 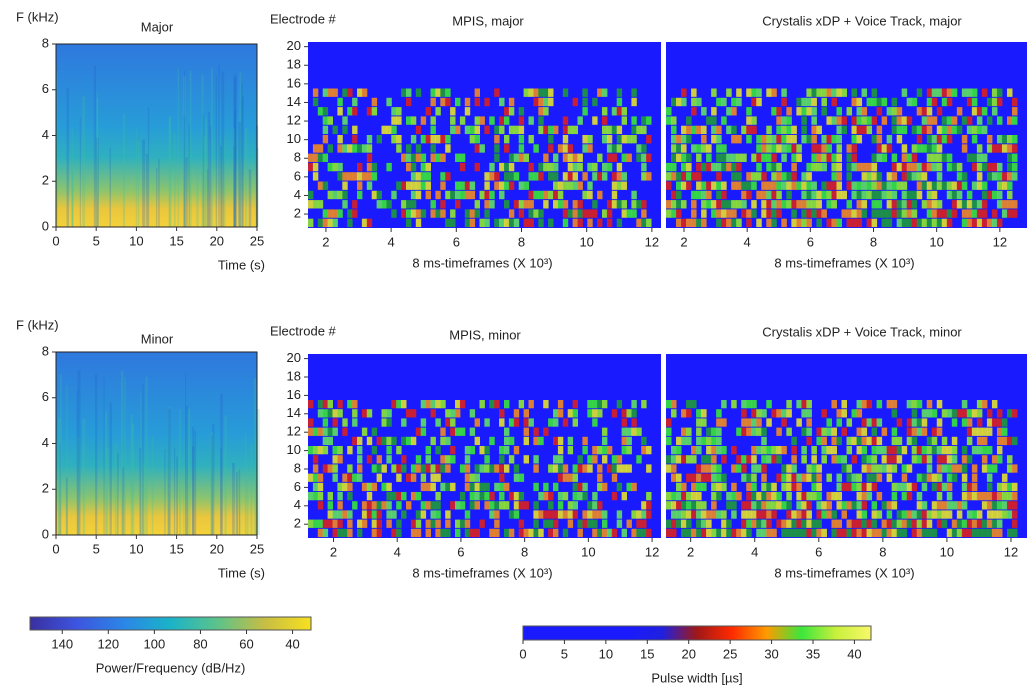 I want to click on y-axis-label: F (kHz), so click(x=37, y=324).